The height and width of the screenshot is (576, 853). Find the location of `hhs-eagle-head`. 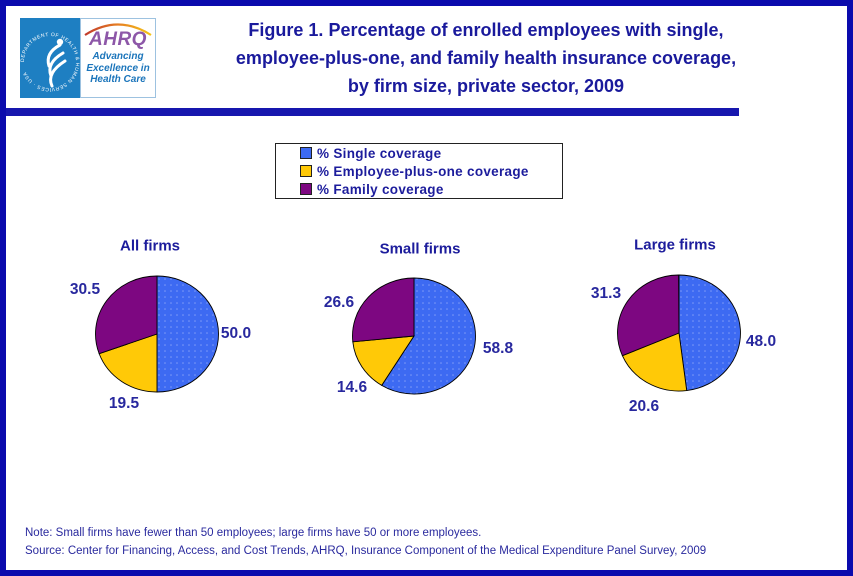

hhs-eagle-head is located at coordinates (60, 42).